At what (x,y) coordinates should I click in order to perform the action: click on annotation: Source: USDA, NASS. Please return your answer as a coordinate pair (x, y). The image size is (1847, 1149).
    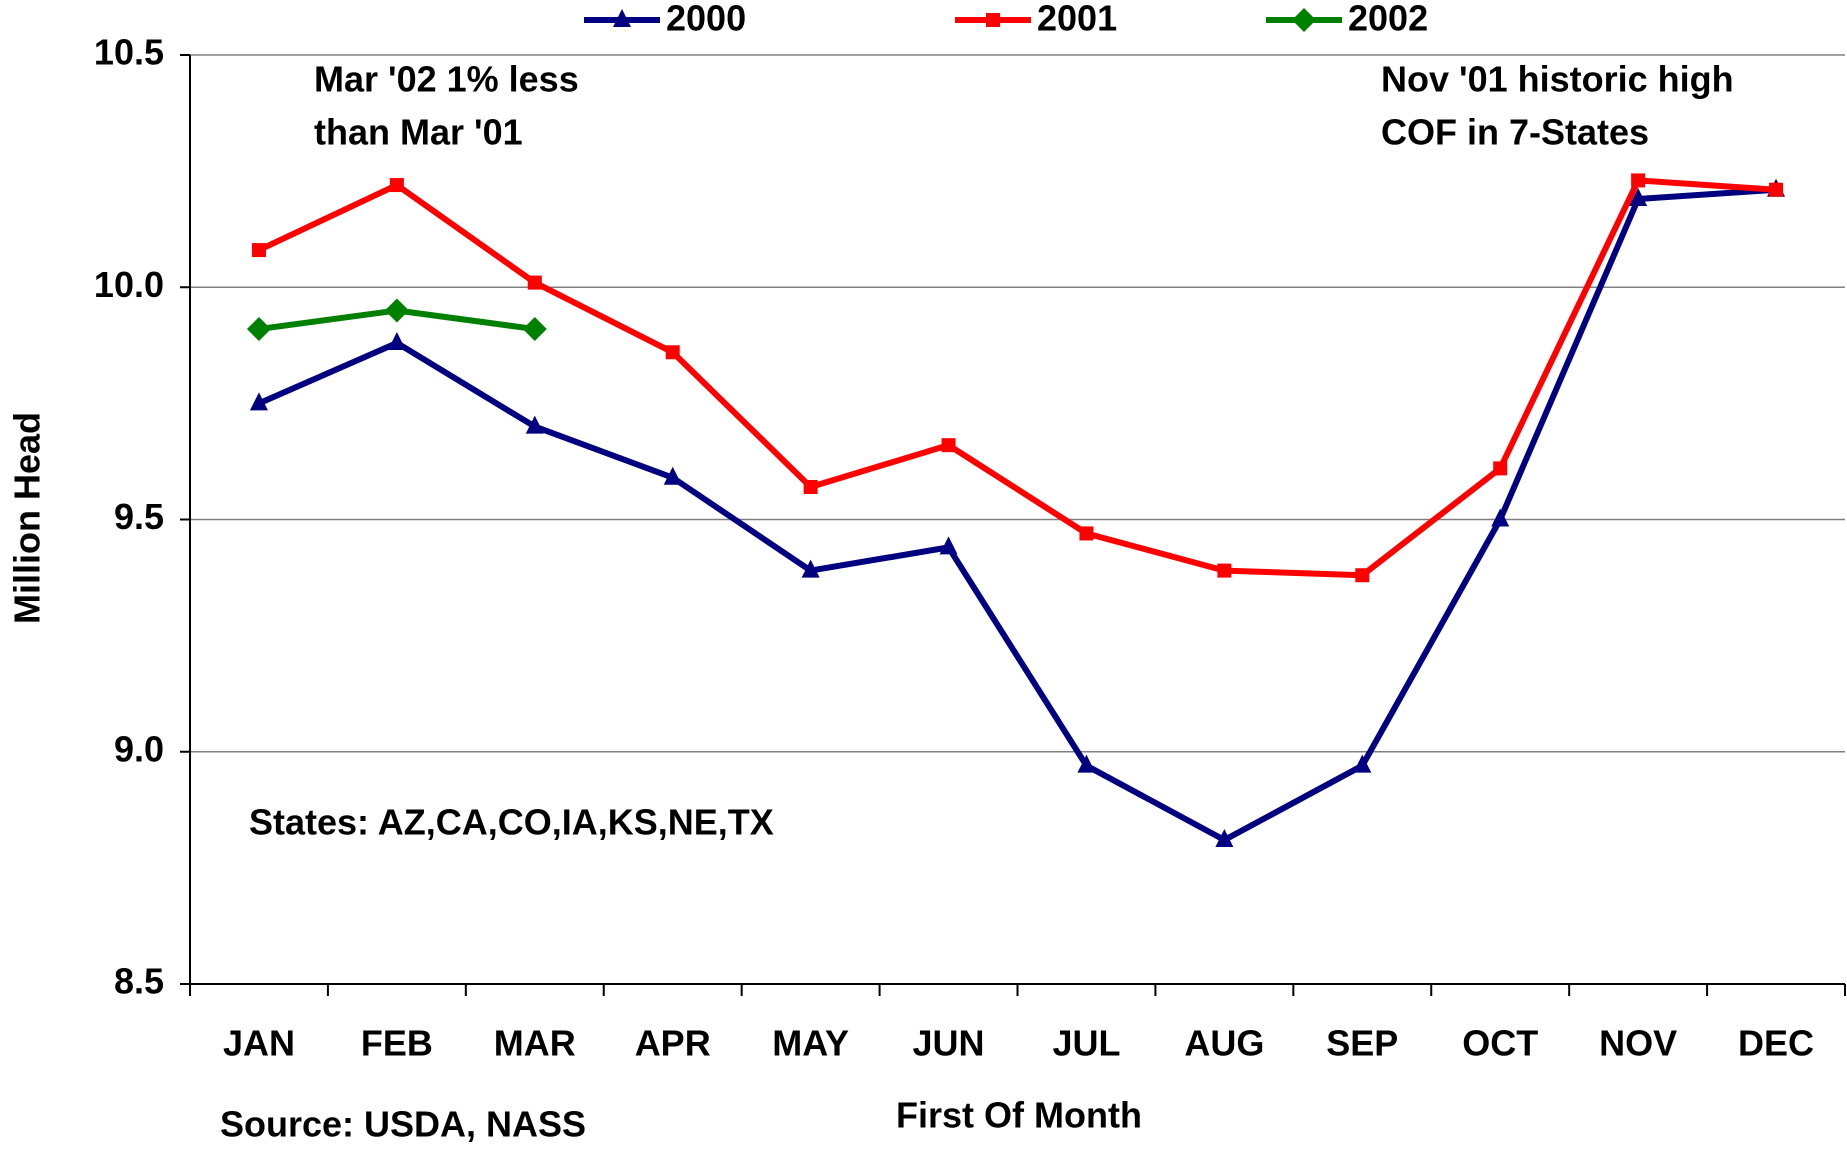
    Looking at the image, I should click on (403, 1124).